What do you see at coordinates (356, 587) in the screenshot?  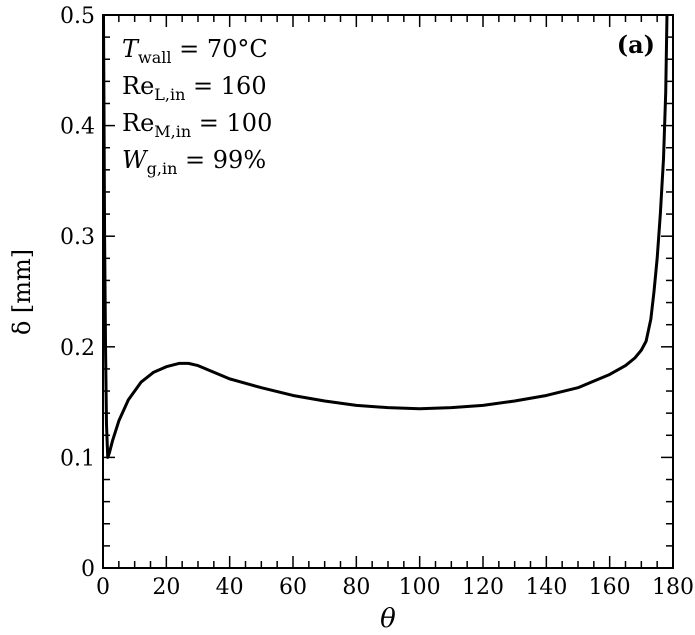 I see `x-tick-label: 80` at bounding box center [356, 587].